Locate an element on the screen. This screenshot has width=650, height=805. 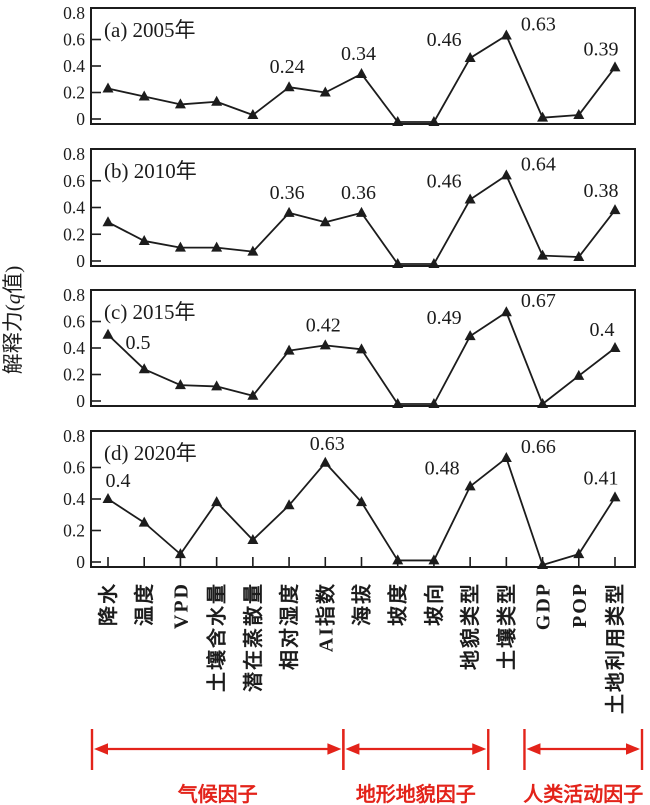
value-annotation: 0.34 is located at coordinates (358, 54).